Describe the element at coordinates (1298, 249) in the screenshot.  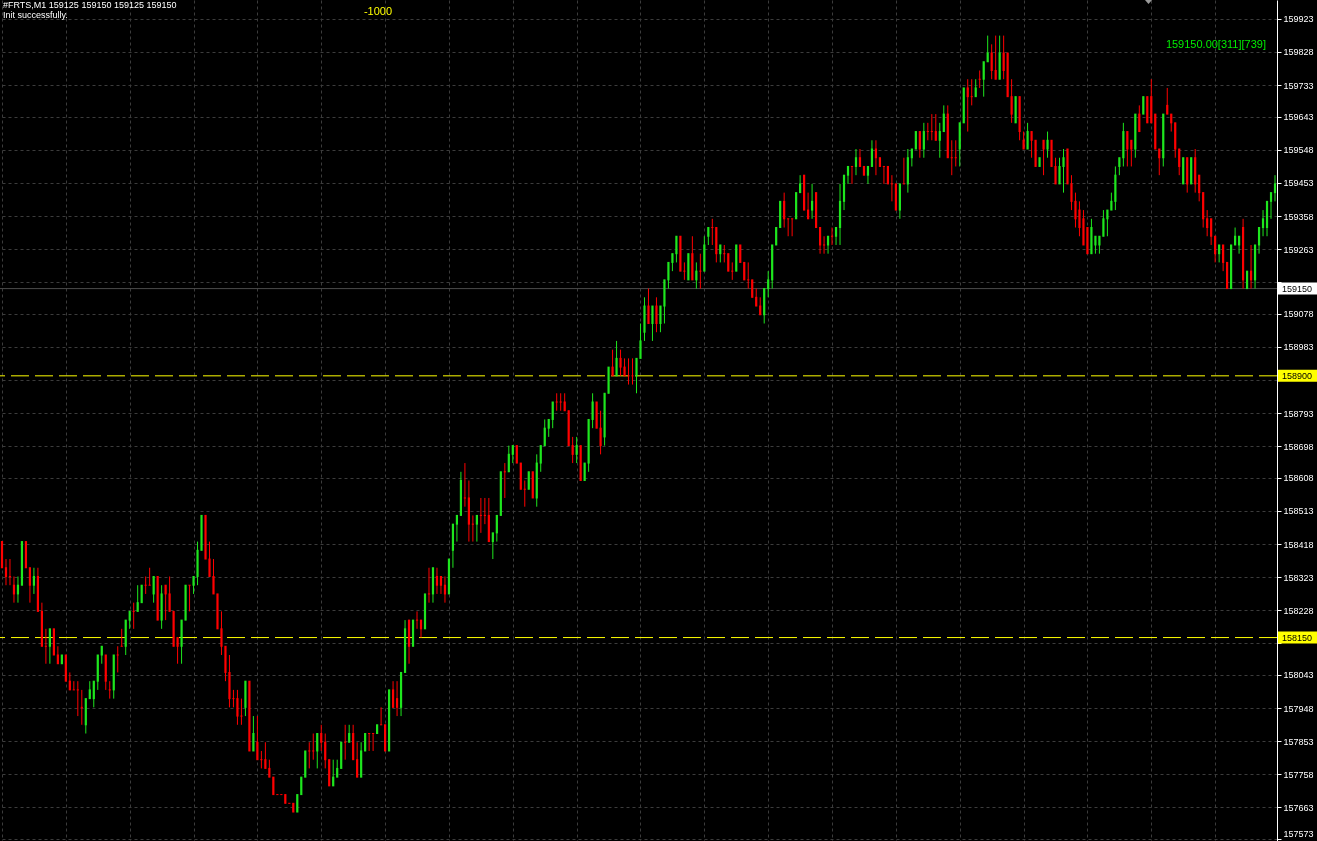
I see `y-tick-label: 159263` at that location.